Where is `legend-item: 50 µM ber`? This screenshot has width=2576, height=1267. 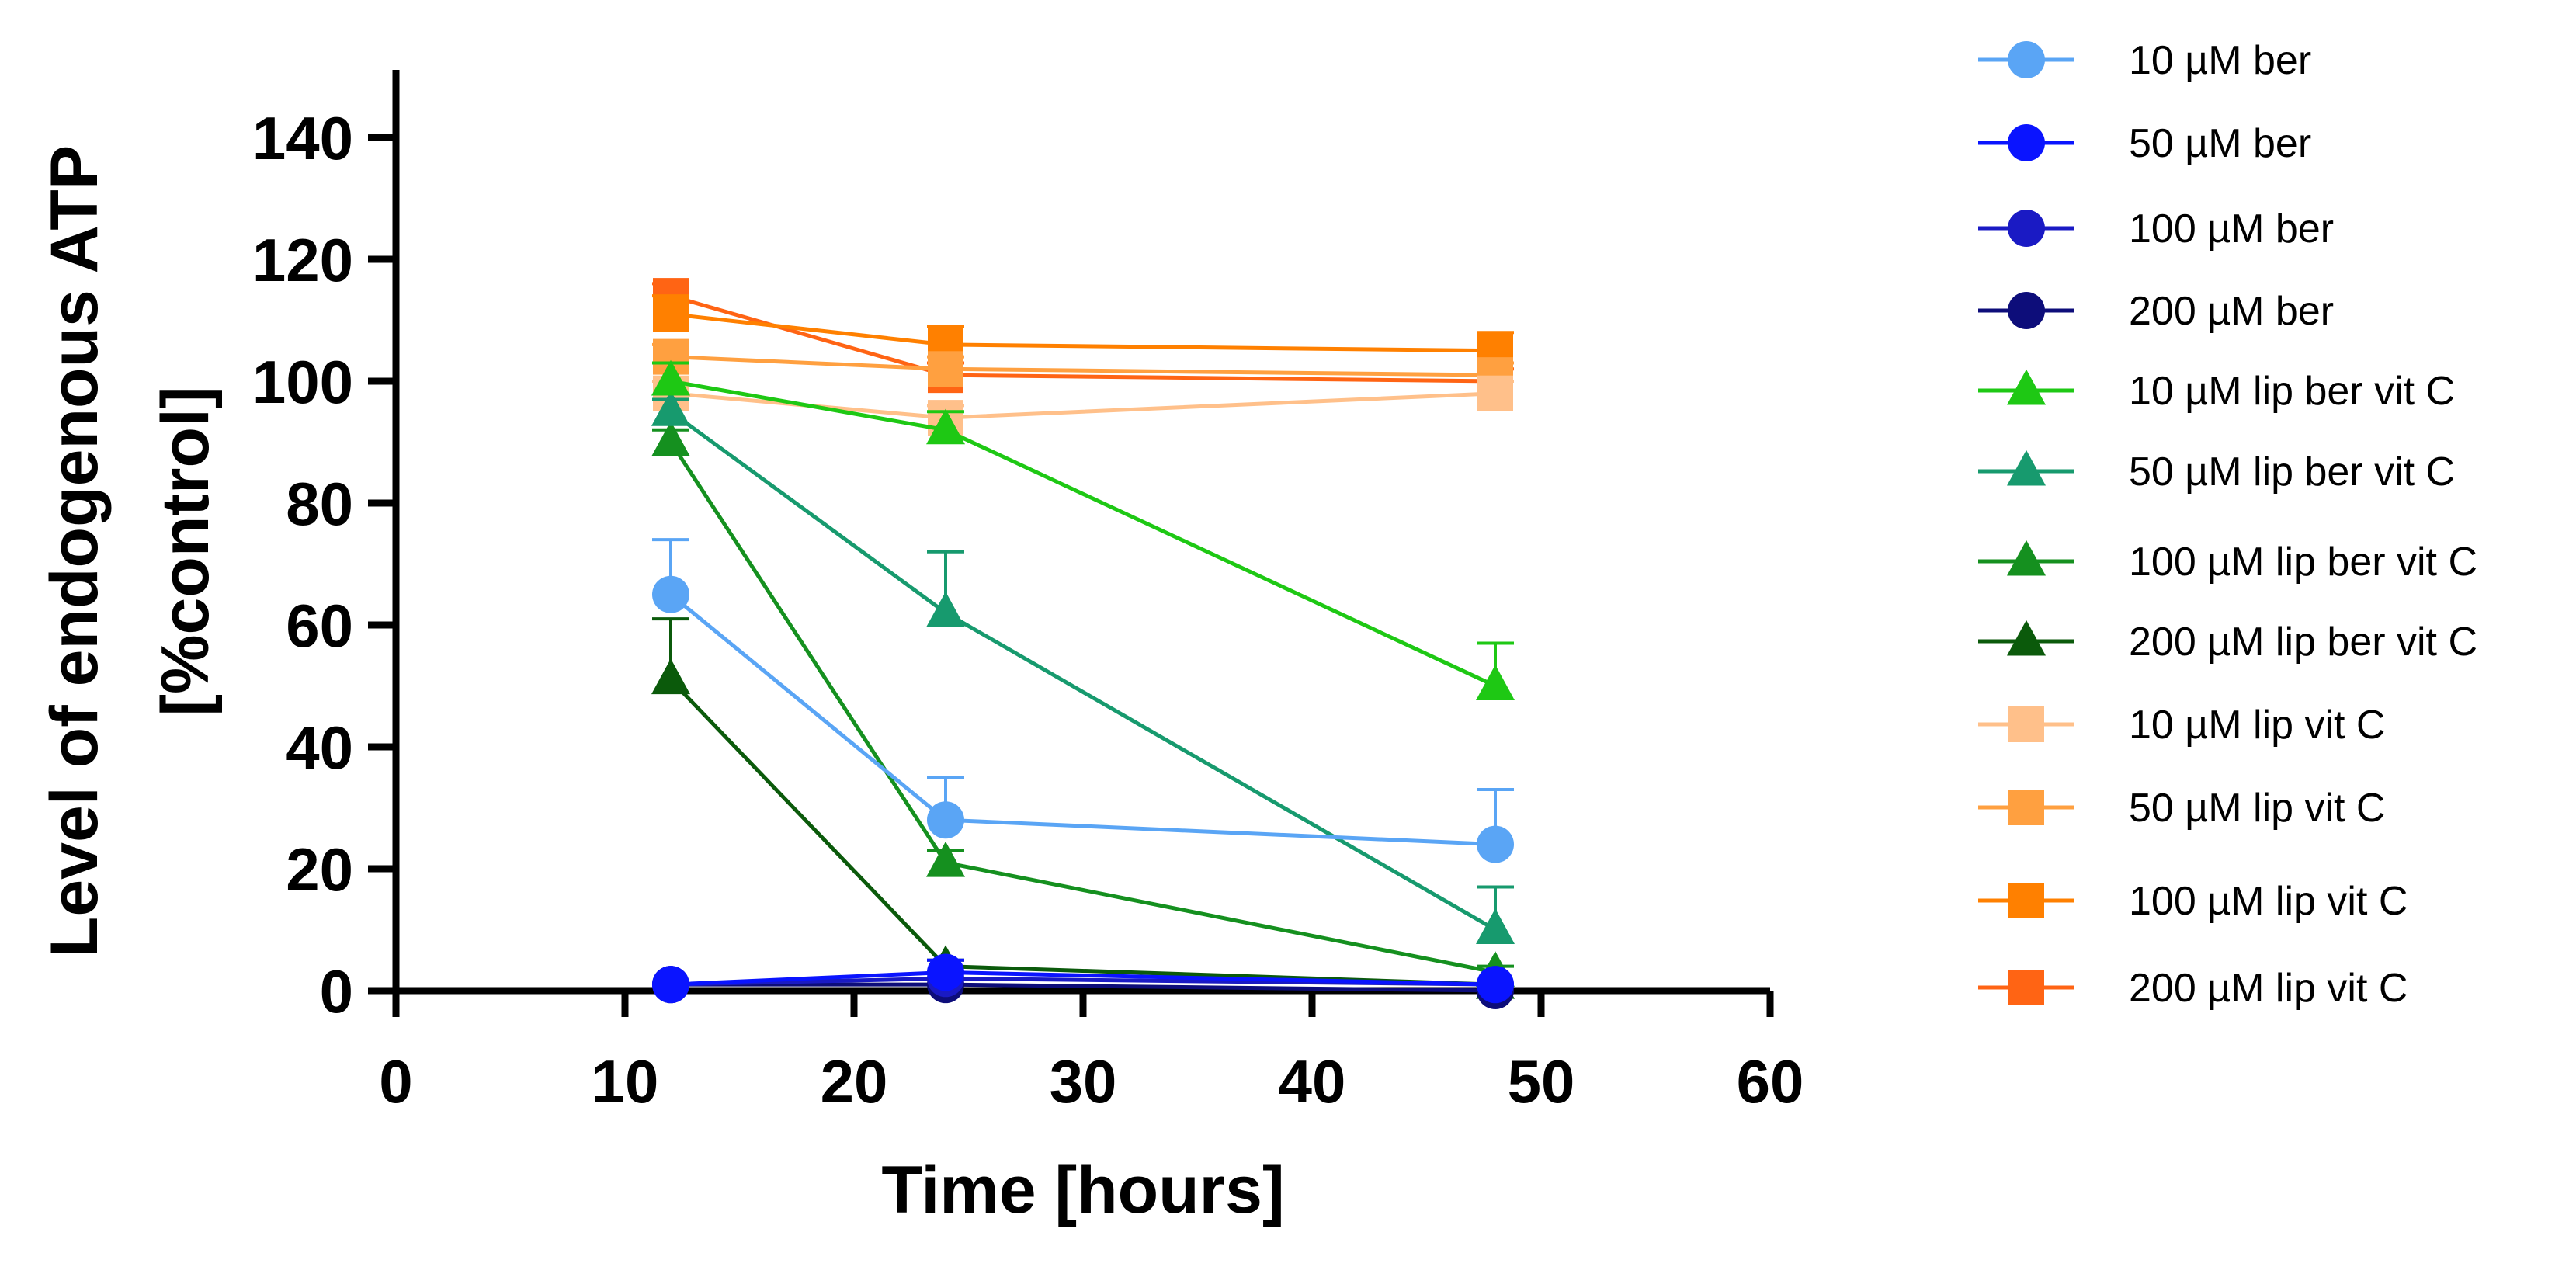
legend-item: 50 µM ber is located at coordinates (2144, 143).